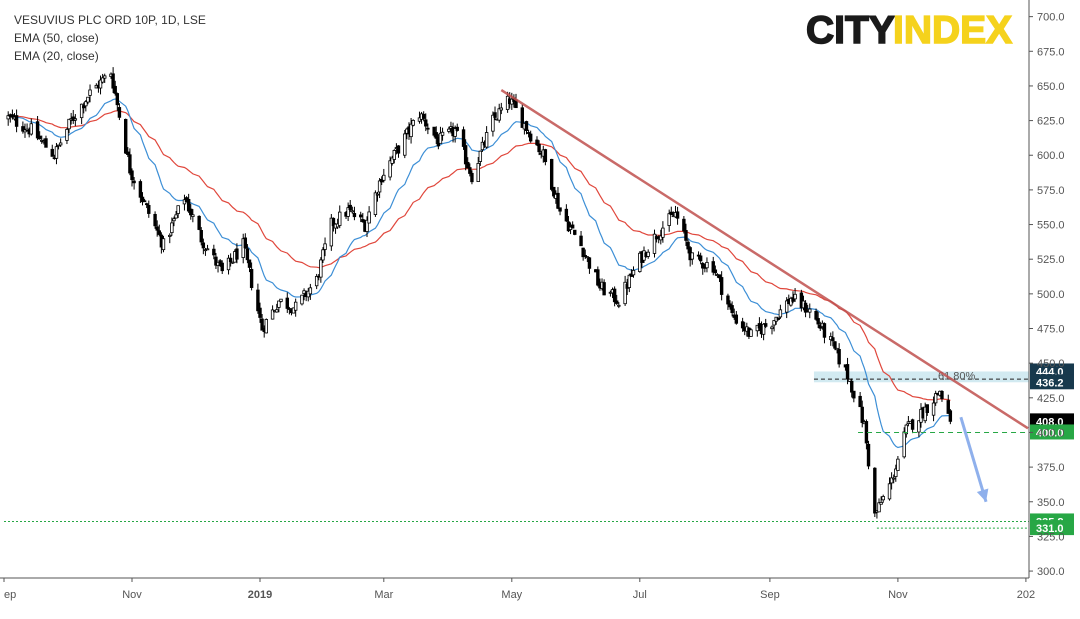 The image size is (1080, 619). I want to click on y-tick-label: 500.0, so click(1051, 295).